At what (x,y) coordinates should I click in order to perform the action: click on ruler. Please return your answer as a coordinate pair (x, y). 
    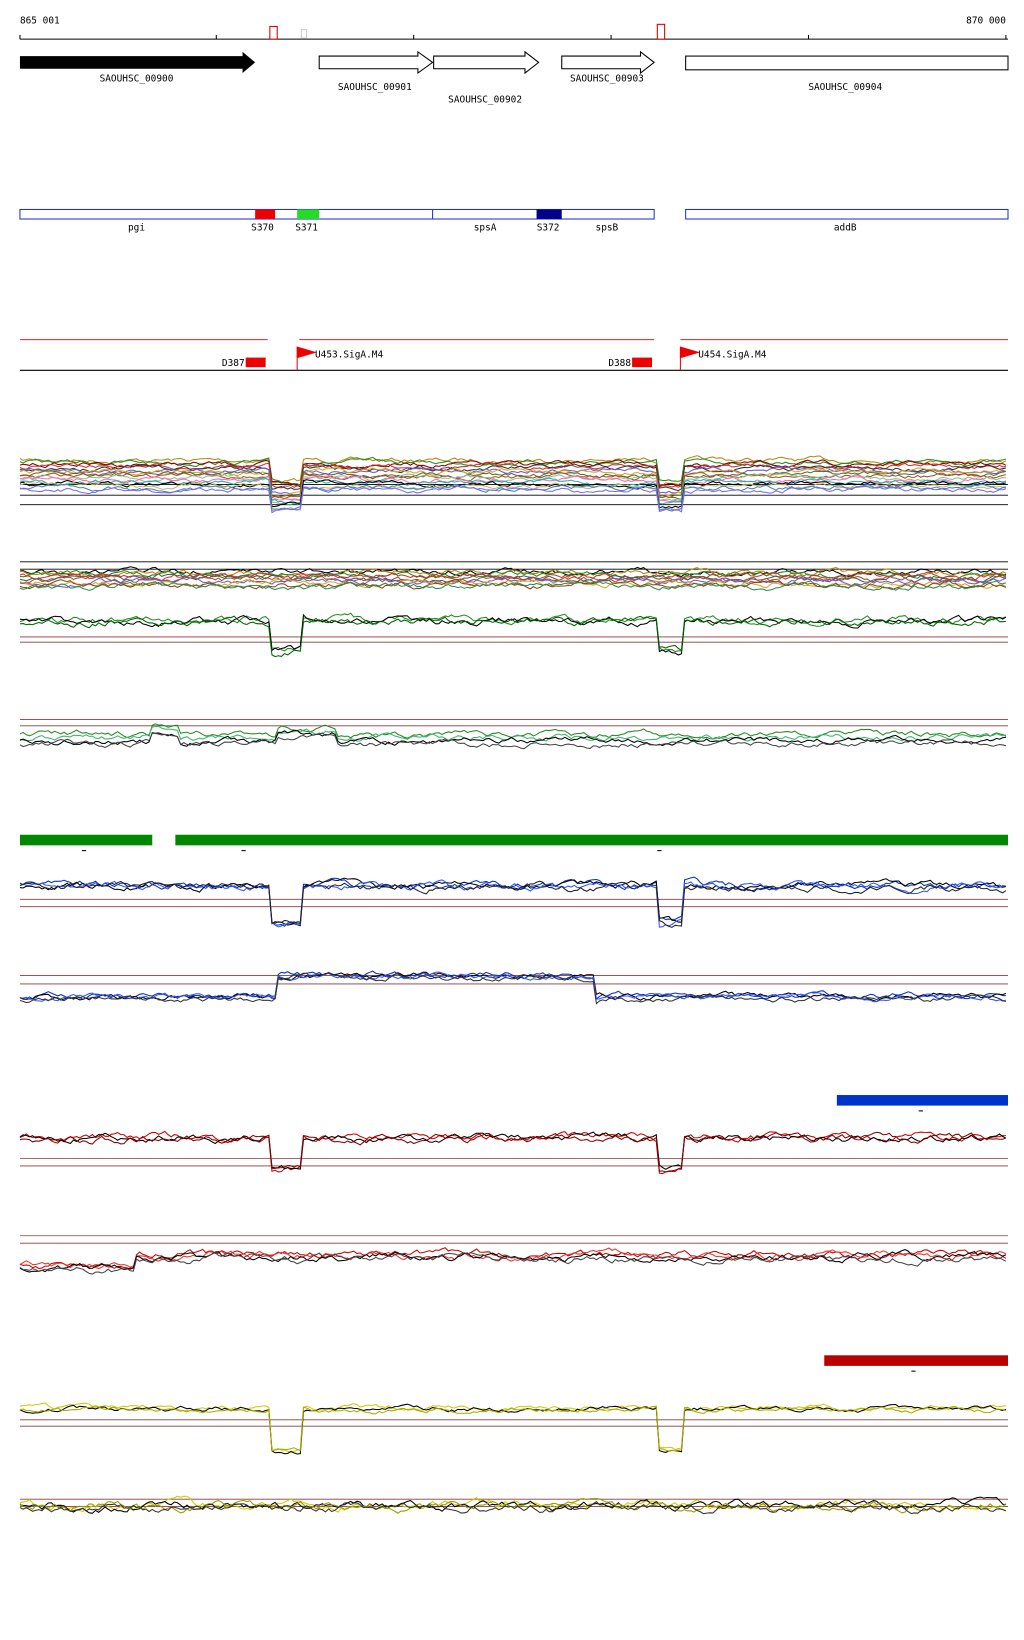
    Looking at the image, I should click on (513, 37).